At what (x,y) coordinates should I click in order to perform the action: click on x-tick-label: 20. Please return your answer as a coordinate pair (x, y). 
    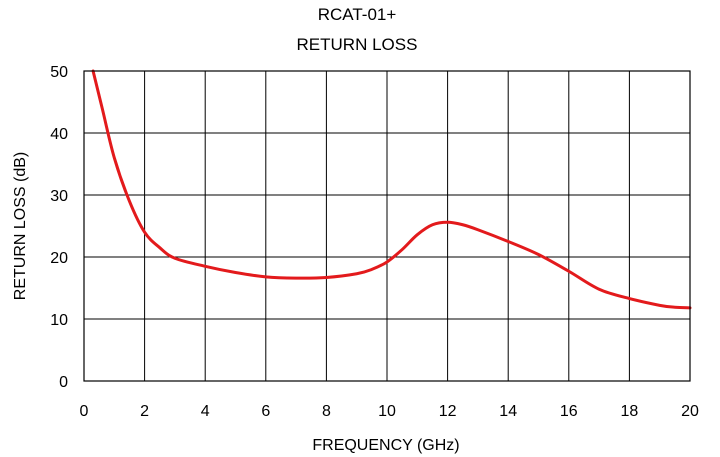
    Looking at the image, I should click on (690, 411).